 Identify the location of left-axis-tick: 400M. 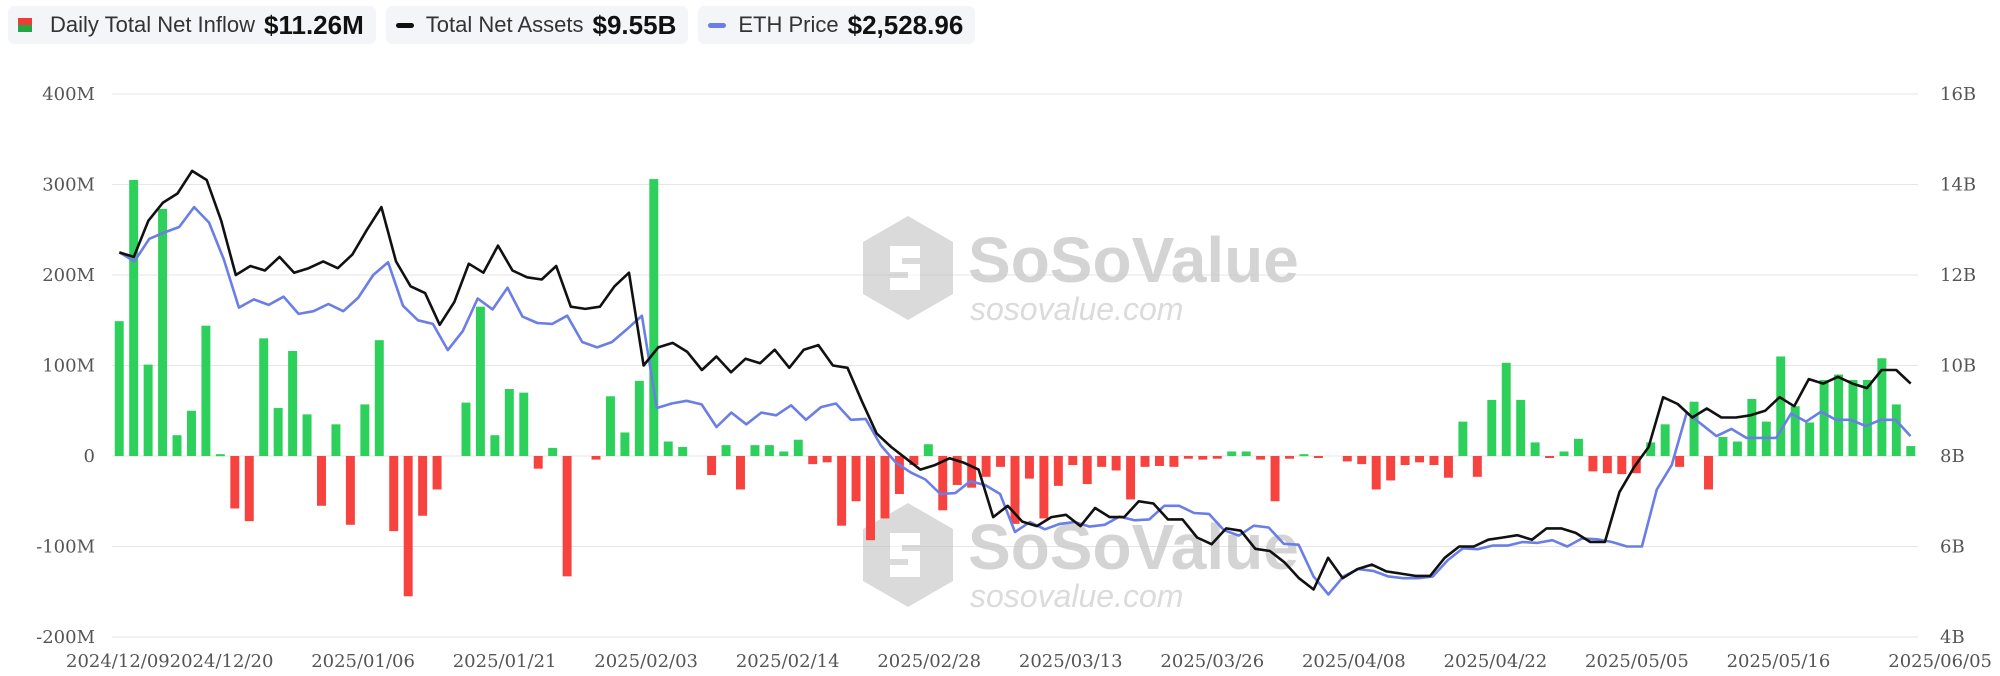
(68, 94).